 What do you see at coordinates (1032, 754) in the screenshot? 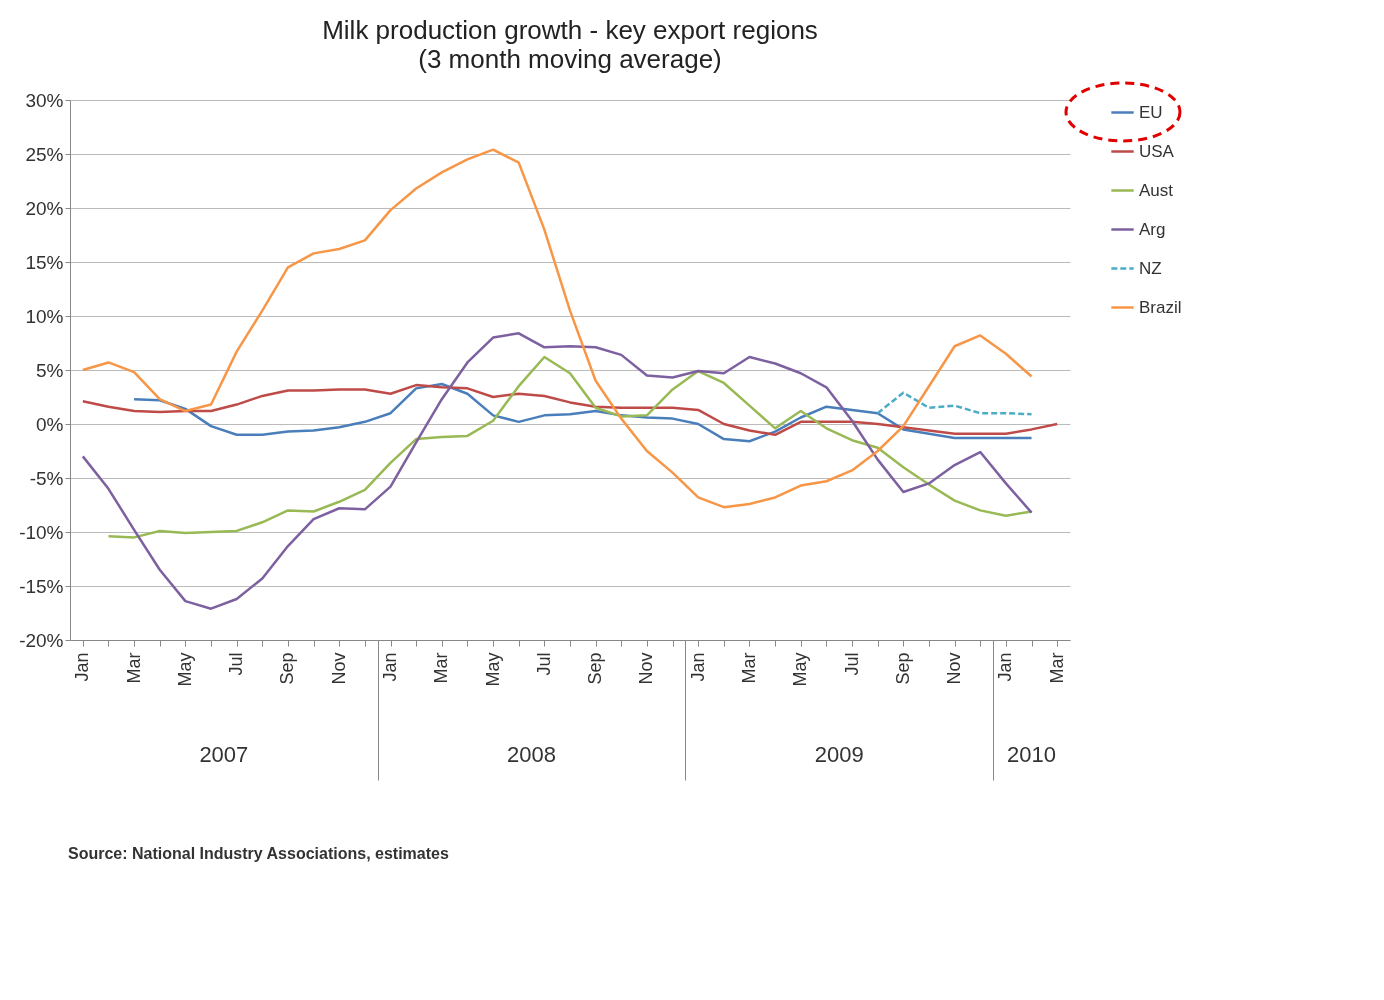
I see `text: 2010` at bounding box center [1032, 754].